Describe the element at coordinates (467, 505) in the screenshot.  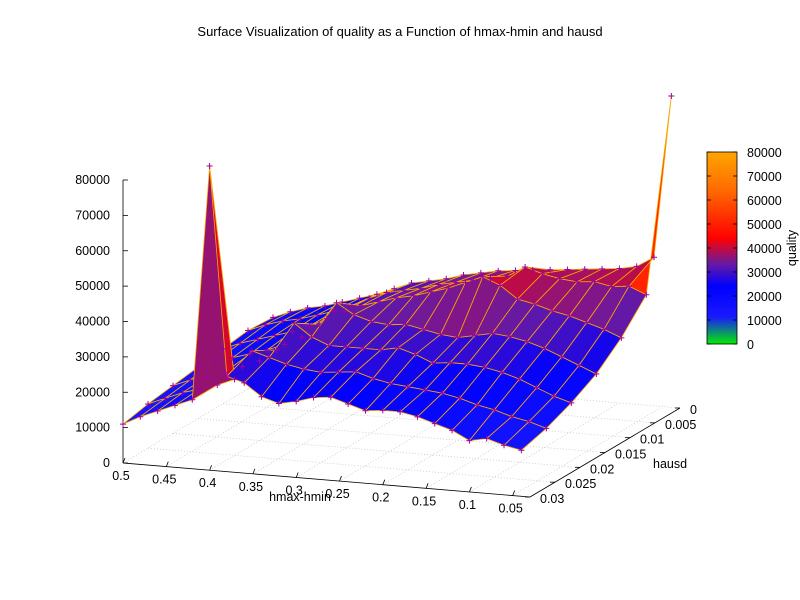
I see `x-tick-label: 0.1` at that location.